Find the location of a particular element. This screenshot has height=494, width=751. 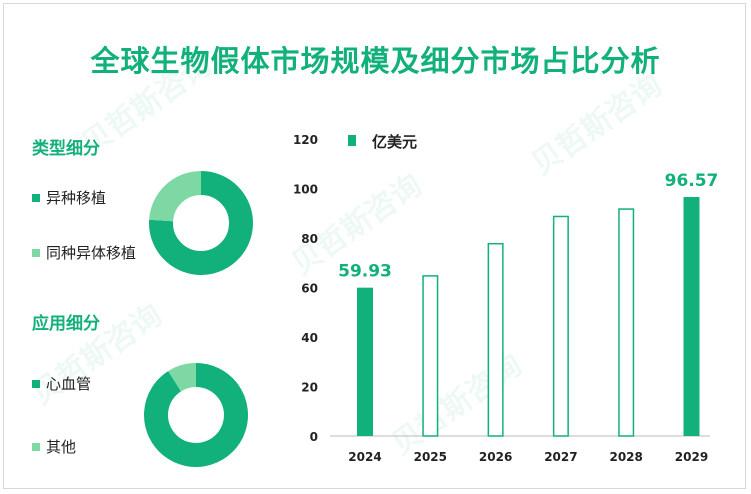

legend-item-allograft: 同种异体移植 is located at coordinates (84, 252).